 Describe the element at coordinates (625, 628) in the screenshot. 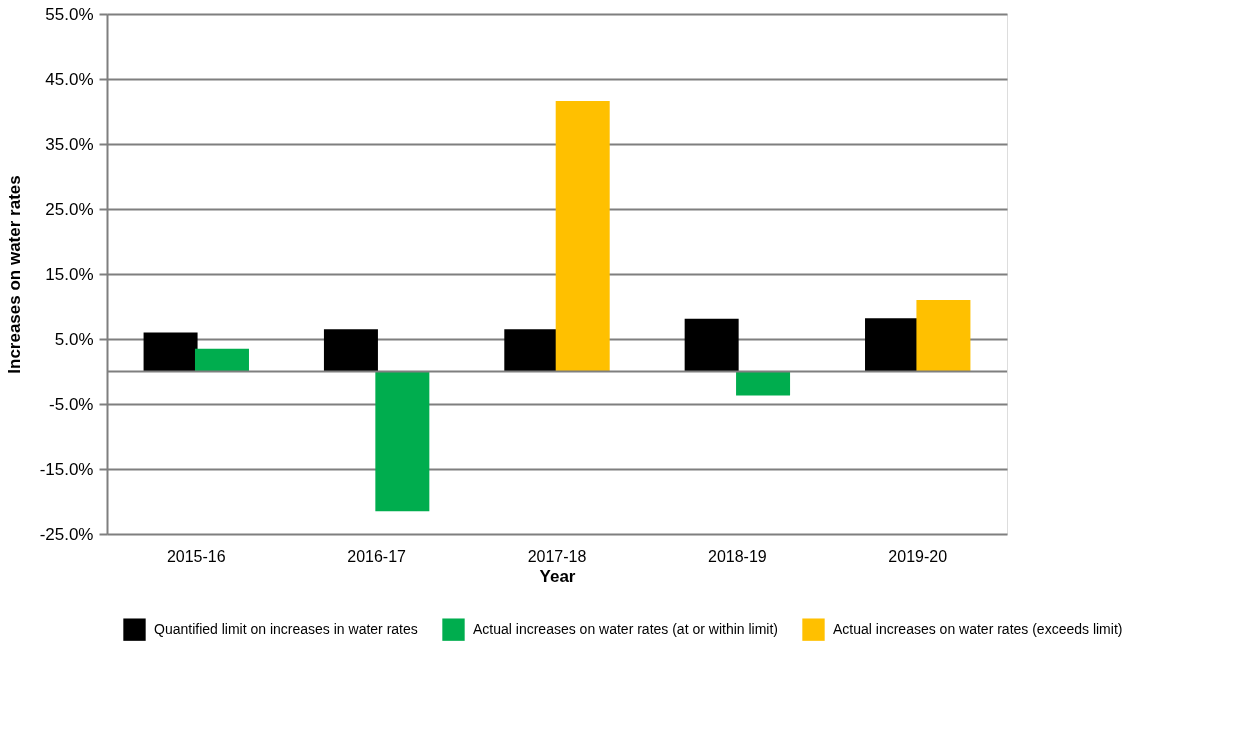

I see `legend-label: Actual increases on water rates (at or within limit)` at that location.